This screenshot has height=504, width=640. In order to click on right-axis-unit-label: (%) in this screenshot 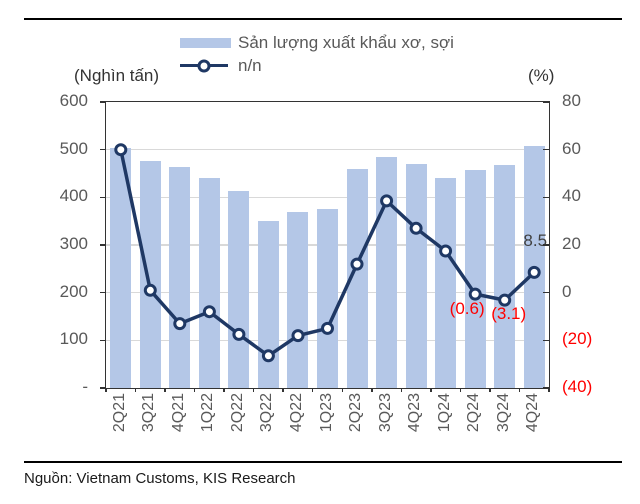, I will do `click(541, 75)`.